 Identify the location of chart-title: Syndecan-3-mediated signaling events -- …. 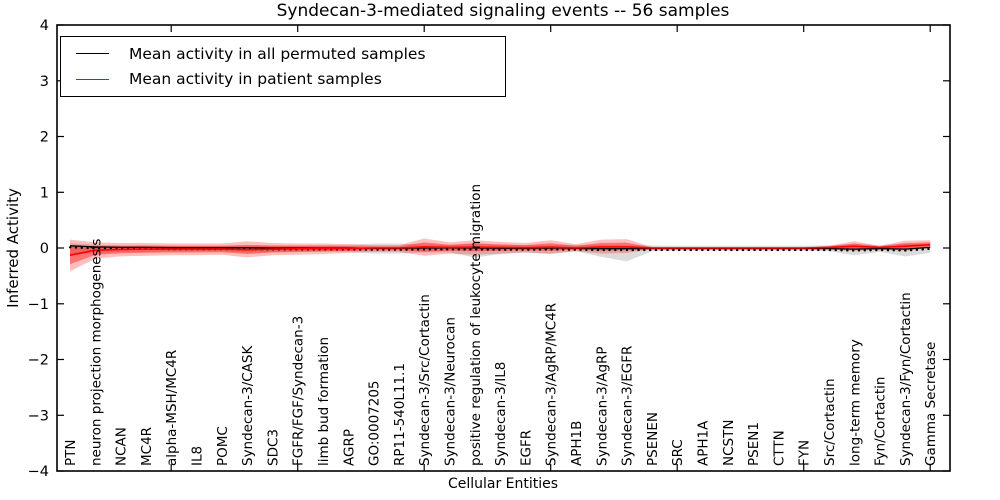
(503, 11).